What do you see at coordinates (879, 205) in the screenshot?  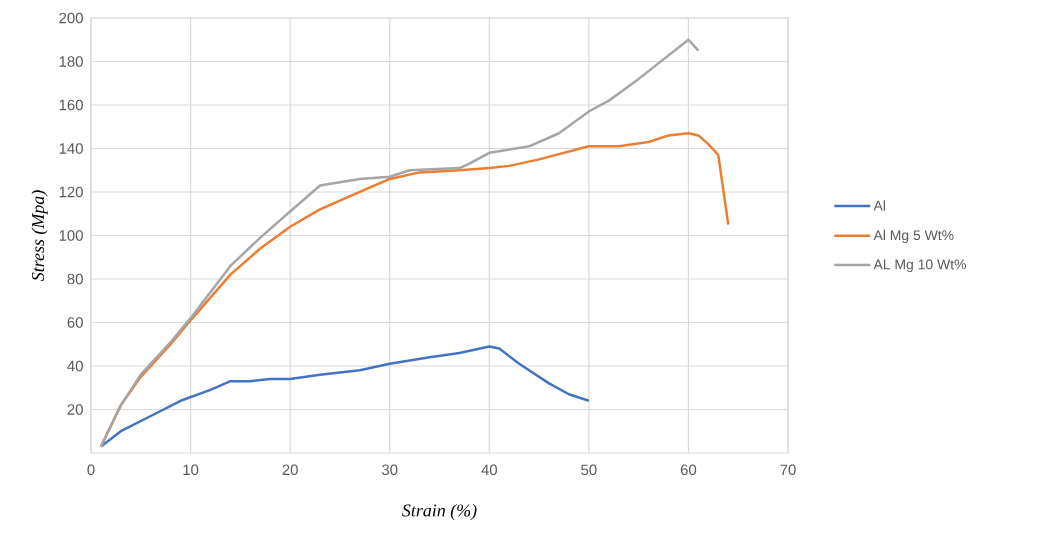 I see `legend-label: Al` at bounding box center [879, 205].